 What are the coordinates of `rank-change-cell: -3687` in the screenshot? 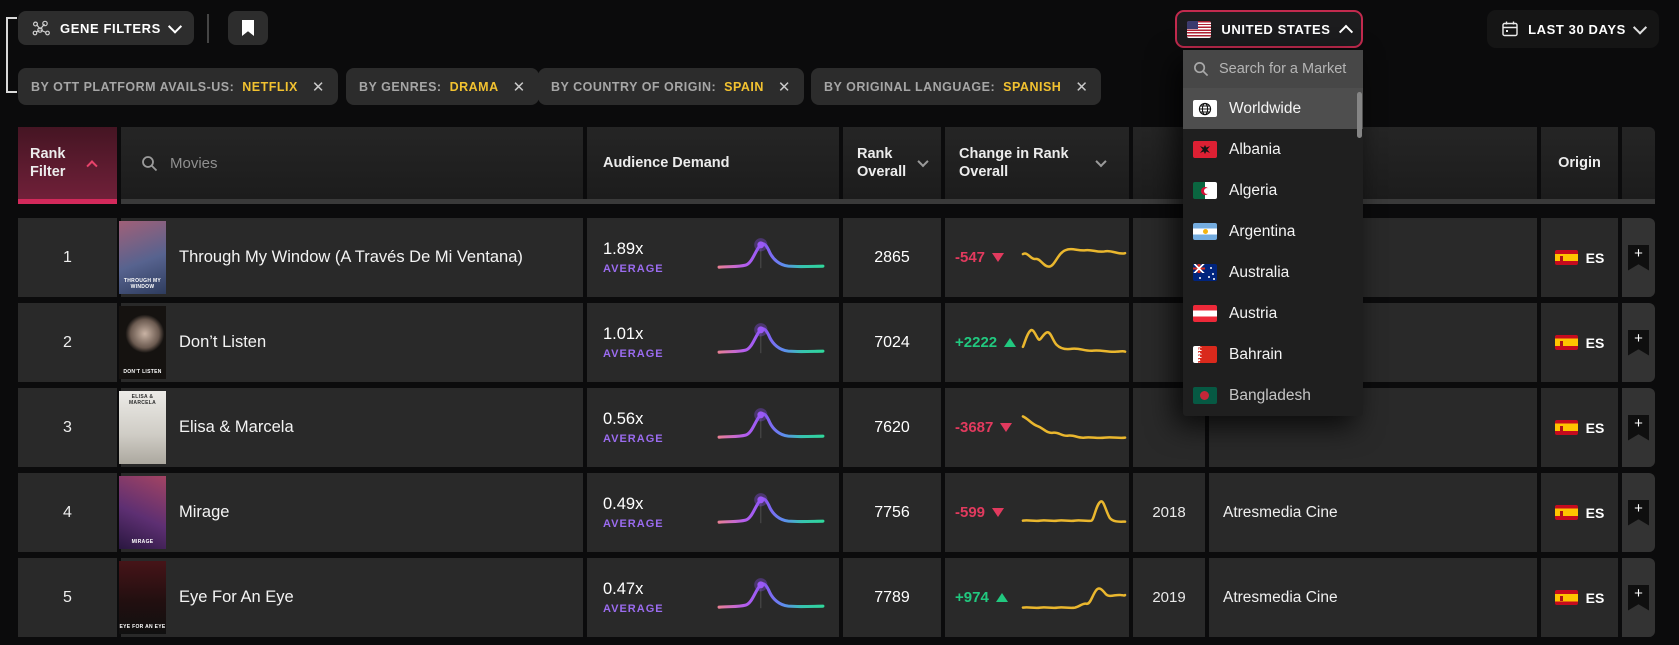 It's located at (1037, 427).